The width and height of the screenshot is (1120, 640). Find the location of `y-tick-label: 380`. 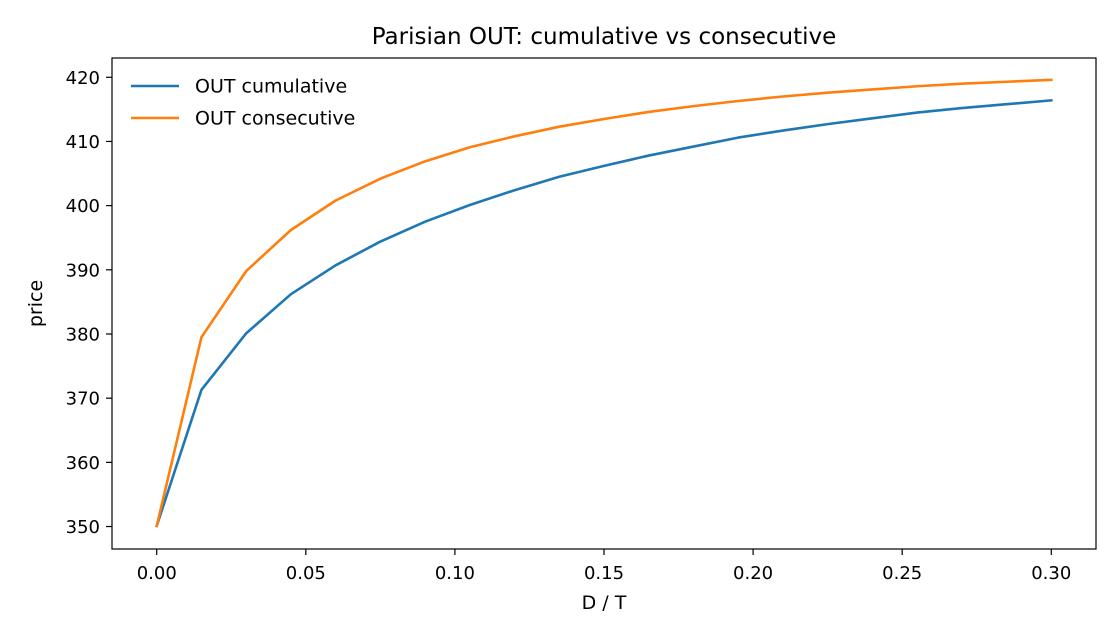

y-tick-label: 380 is located at coordinates (83, 334).